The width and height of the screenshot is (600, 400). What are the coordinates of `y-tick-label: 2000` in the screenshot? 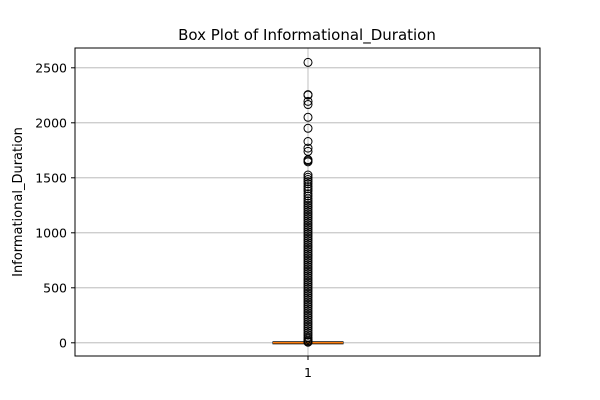 It's located at (51, 122).